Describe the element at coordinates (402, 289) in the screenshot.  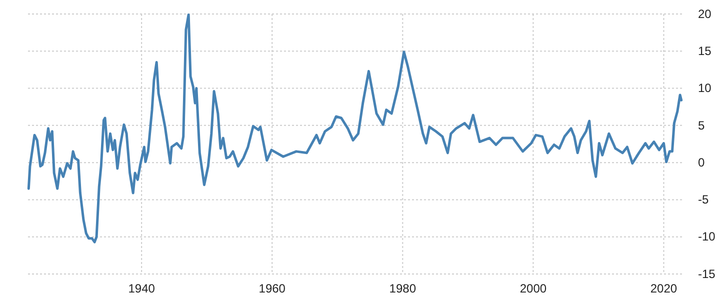
I see `x-tick-label: 1980` at that location.